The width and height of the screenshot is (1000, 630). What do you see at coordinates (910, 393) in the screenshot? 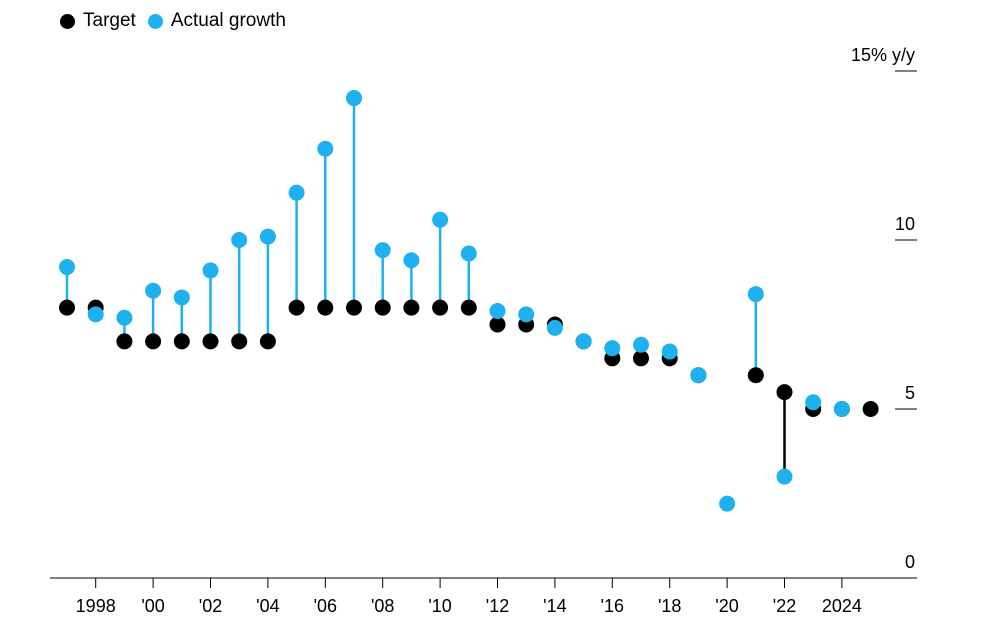
I see `y-tick-label: 5` at bounding box center [910, 393].